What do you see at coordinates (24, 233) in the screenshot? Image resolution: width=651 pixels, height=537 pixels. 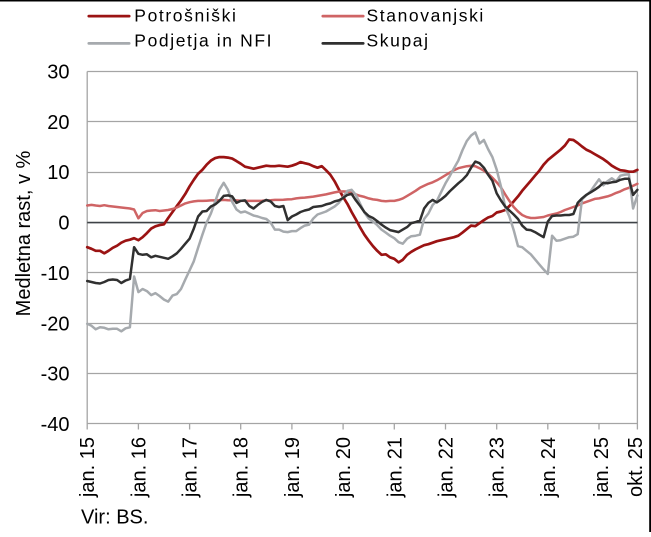 I see `svg-text: Medletna rast, v %` at bounding box center [24, 233].